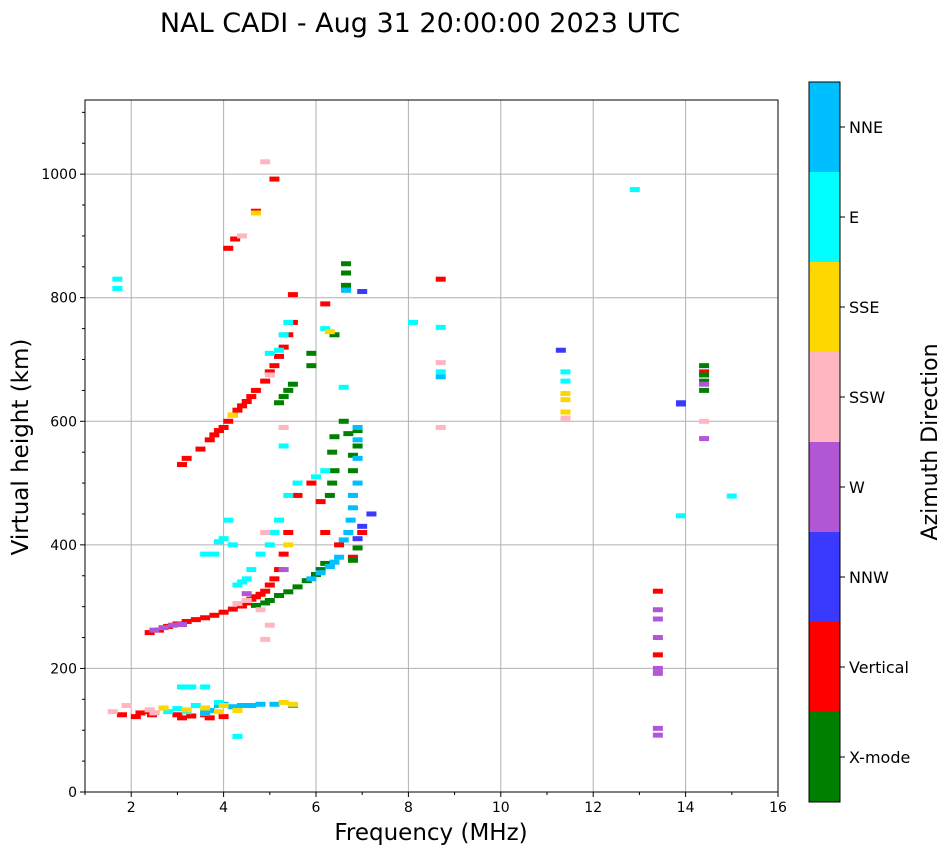 Image resolution: width=951 pixels, height=856 pixels. I want to click on y-axis-label: Virtual height (km), so click(21, 447).